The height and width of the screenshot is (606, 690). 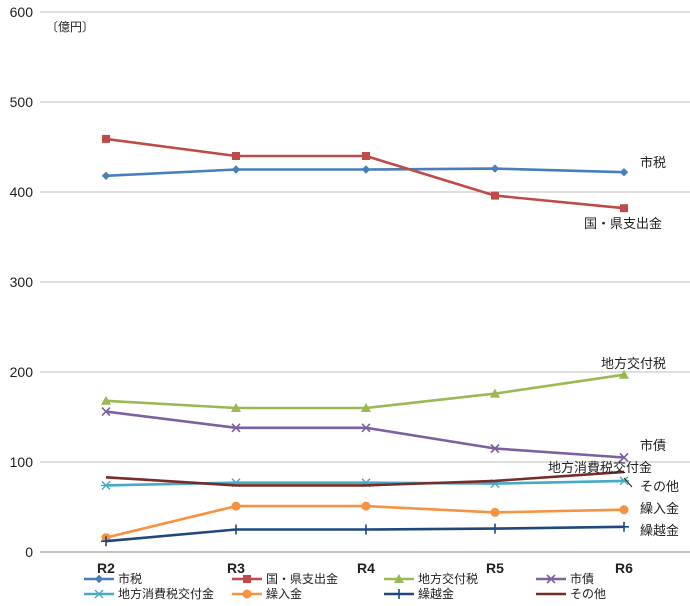 What do you see at coordinates (495, 568) in the screenshot?
I see `x-tick-label-R5: R5` at bounding box center [495, 568].